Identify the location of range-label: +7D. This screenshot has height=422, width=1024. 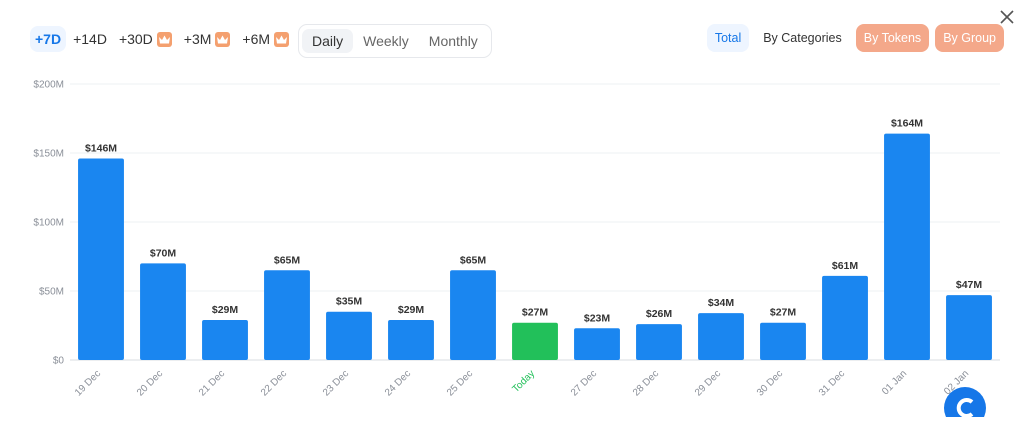
(48, 39).